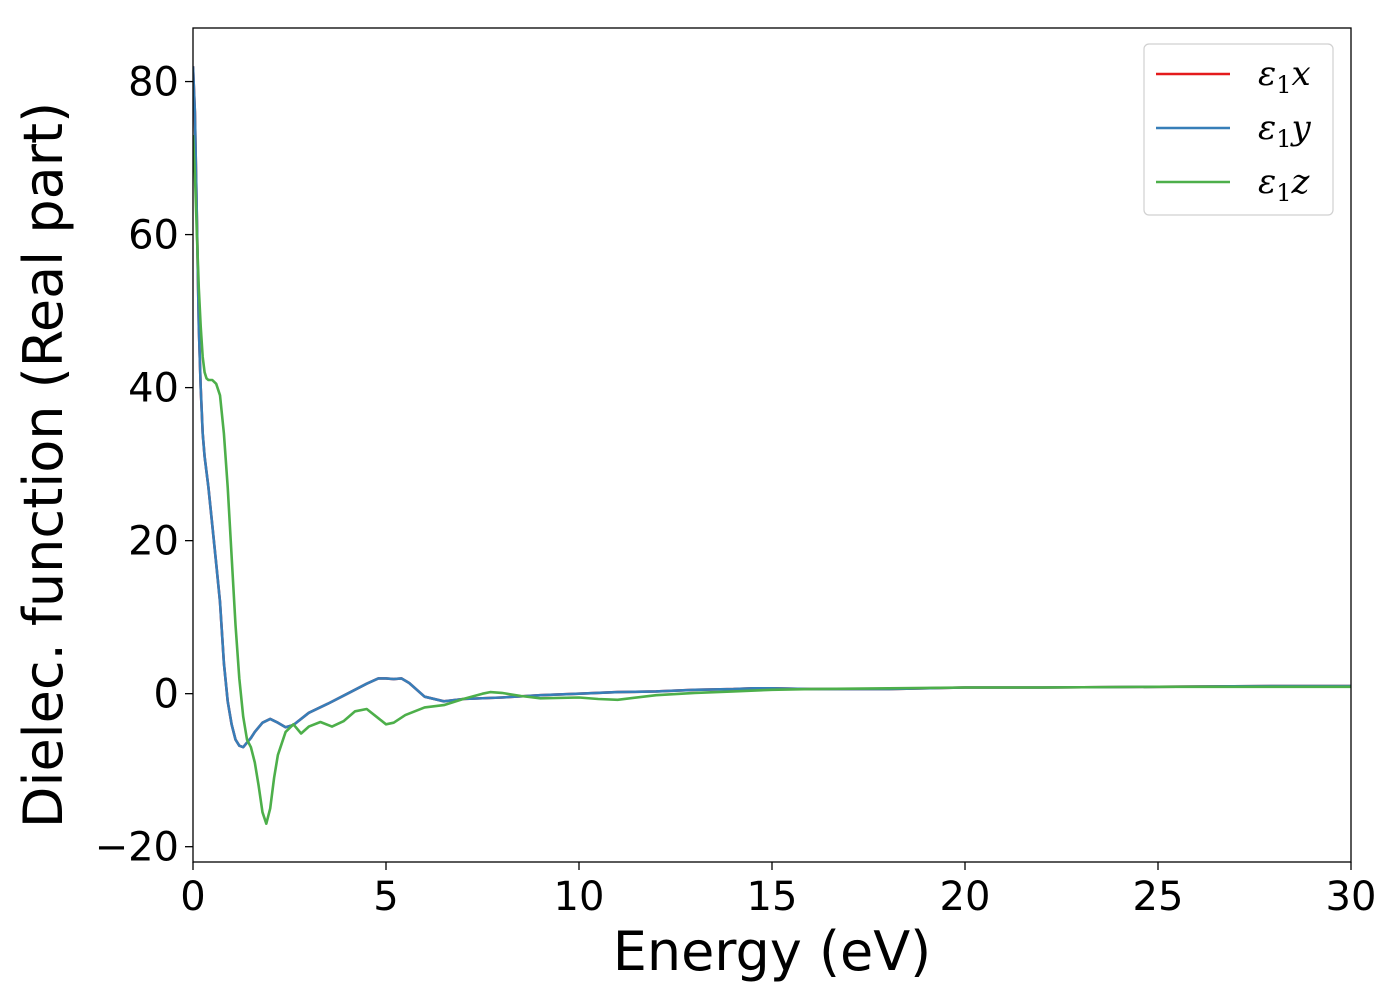 Image resolution: width=1400 pixels, height=1000 pixels. Describe the element at coordinates (579, 897) in the screenshot. I see `x-tick-label: 10` at that location.